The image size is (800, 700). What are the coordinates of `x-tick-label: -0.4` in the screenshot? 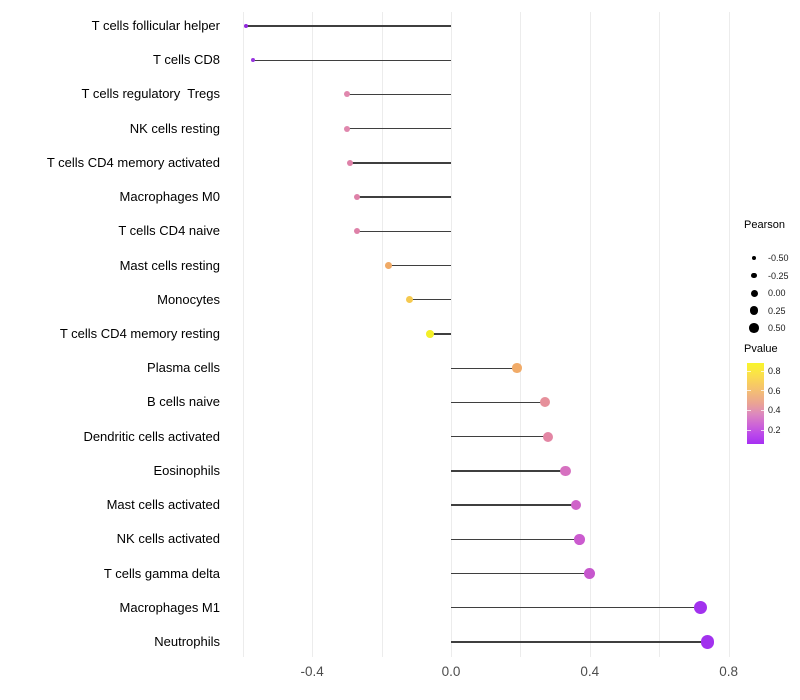 It's located at (312, 671).